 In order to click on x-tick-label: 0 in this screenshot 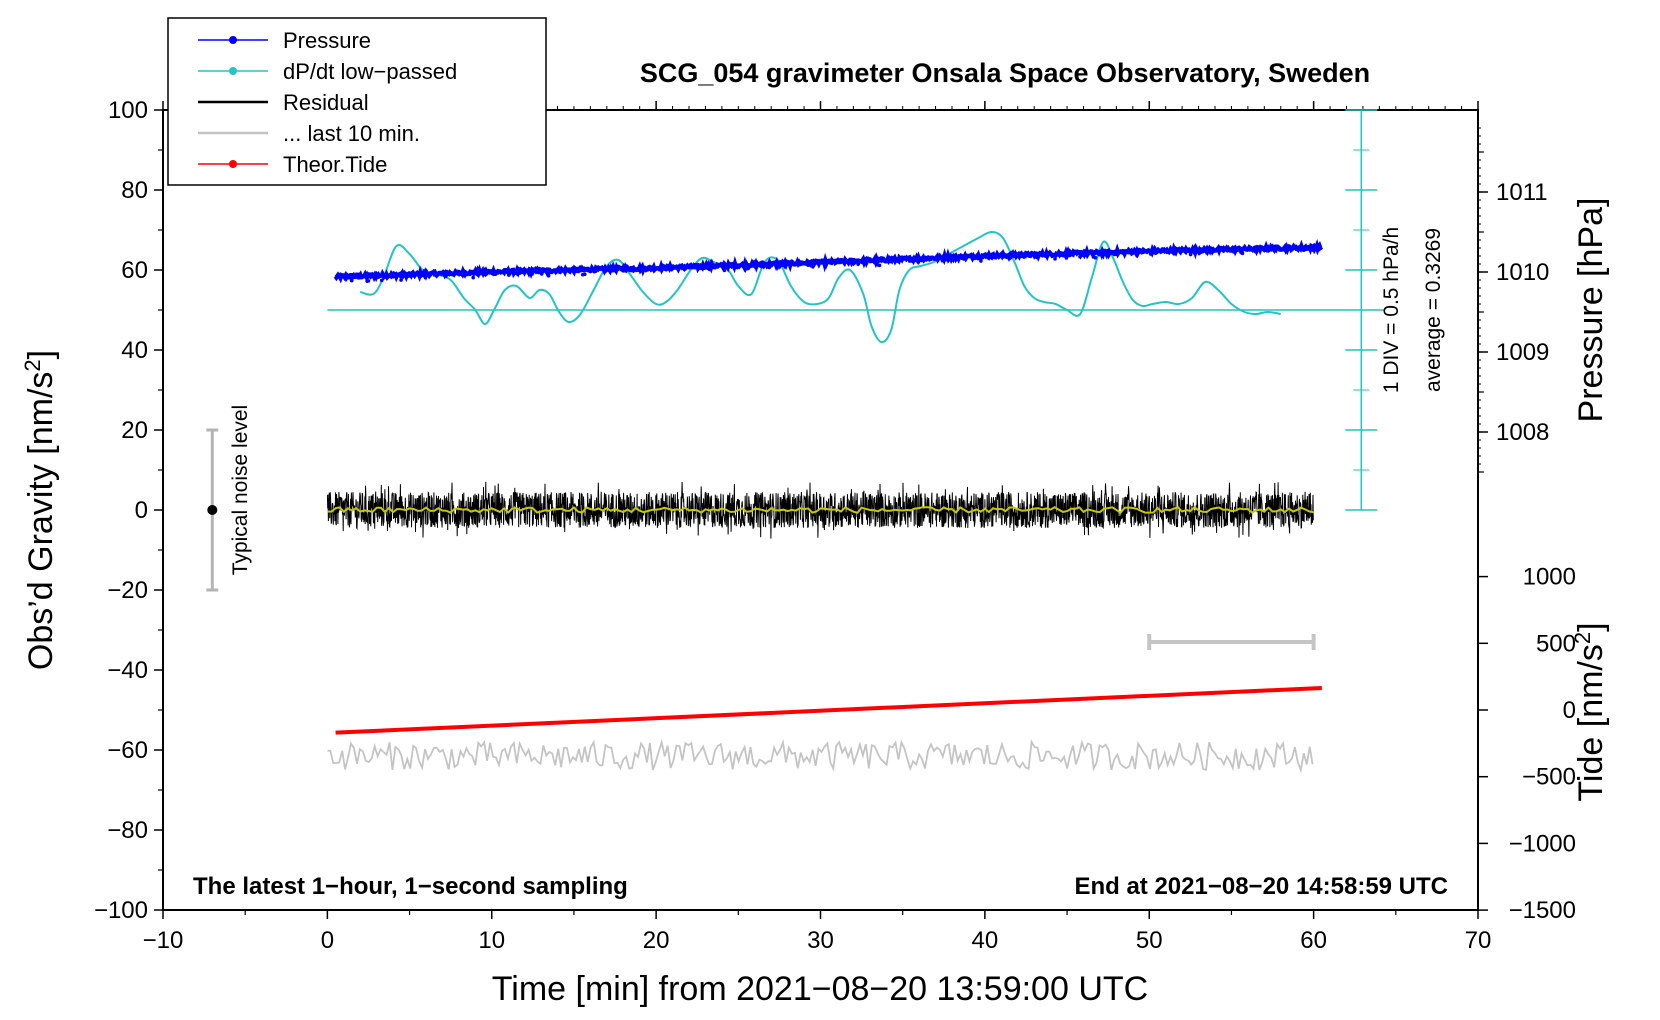, I will do `click(327, 940)`.